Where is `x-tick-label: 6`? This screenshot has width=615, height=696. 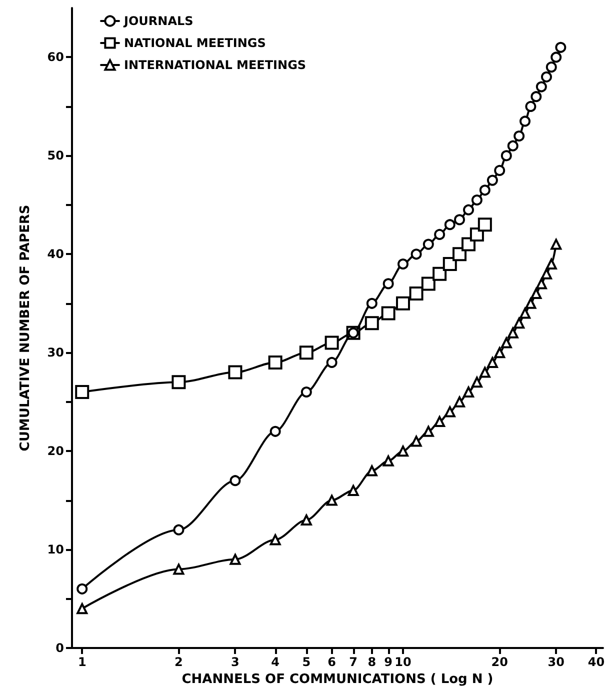 x-tick-label: 6 is located at coordinates (332, 662).